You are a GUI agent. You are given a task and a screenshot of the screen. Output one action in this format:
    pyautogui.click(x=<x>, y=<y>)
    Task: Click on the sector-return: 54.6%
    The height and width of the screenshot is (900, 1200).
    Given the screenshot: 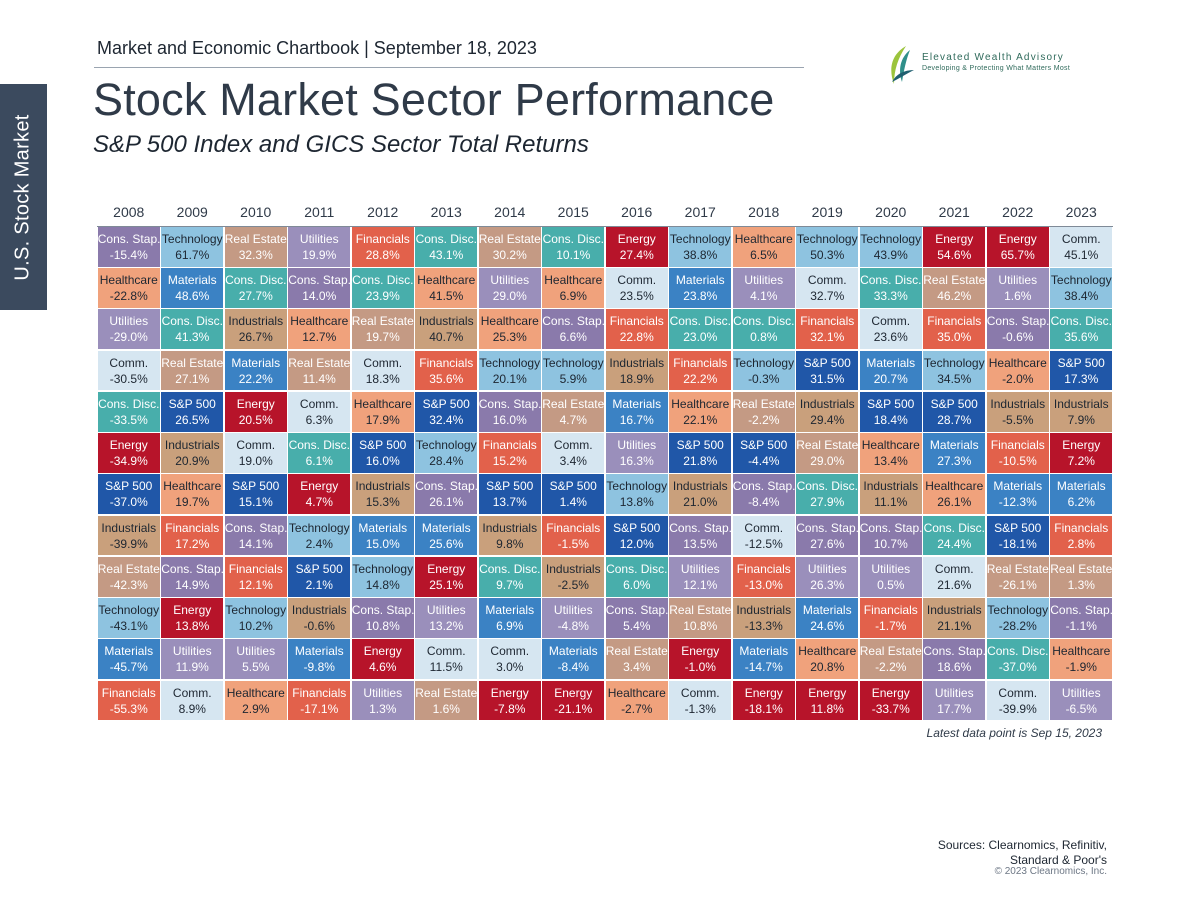 What is the action you would take?
    pyautogui.click(x=954, y=254)
    